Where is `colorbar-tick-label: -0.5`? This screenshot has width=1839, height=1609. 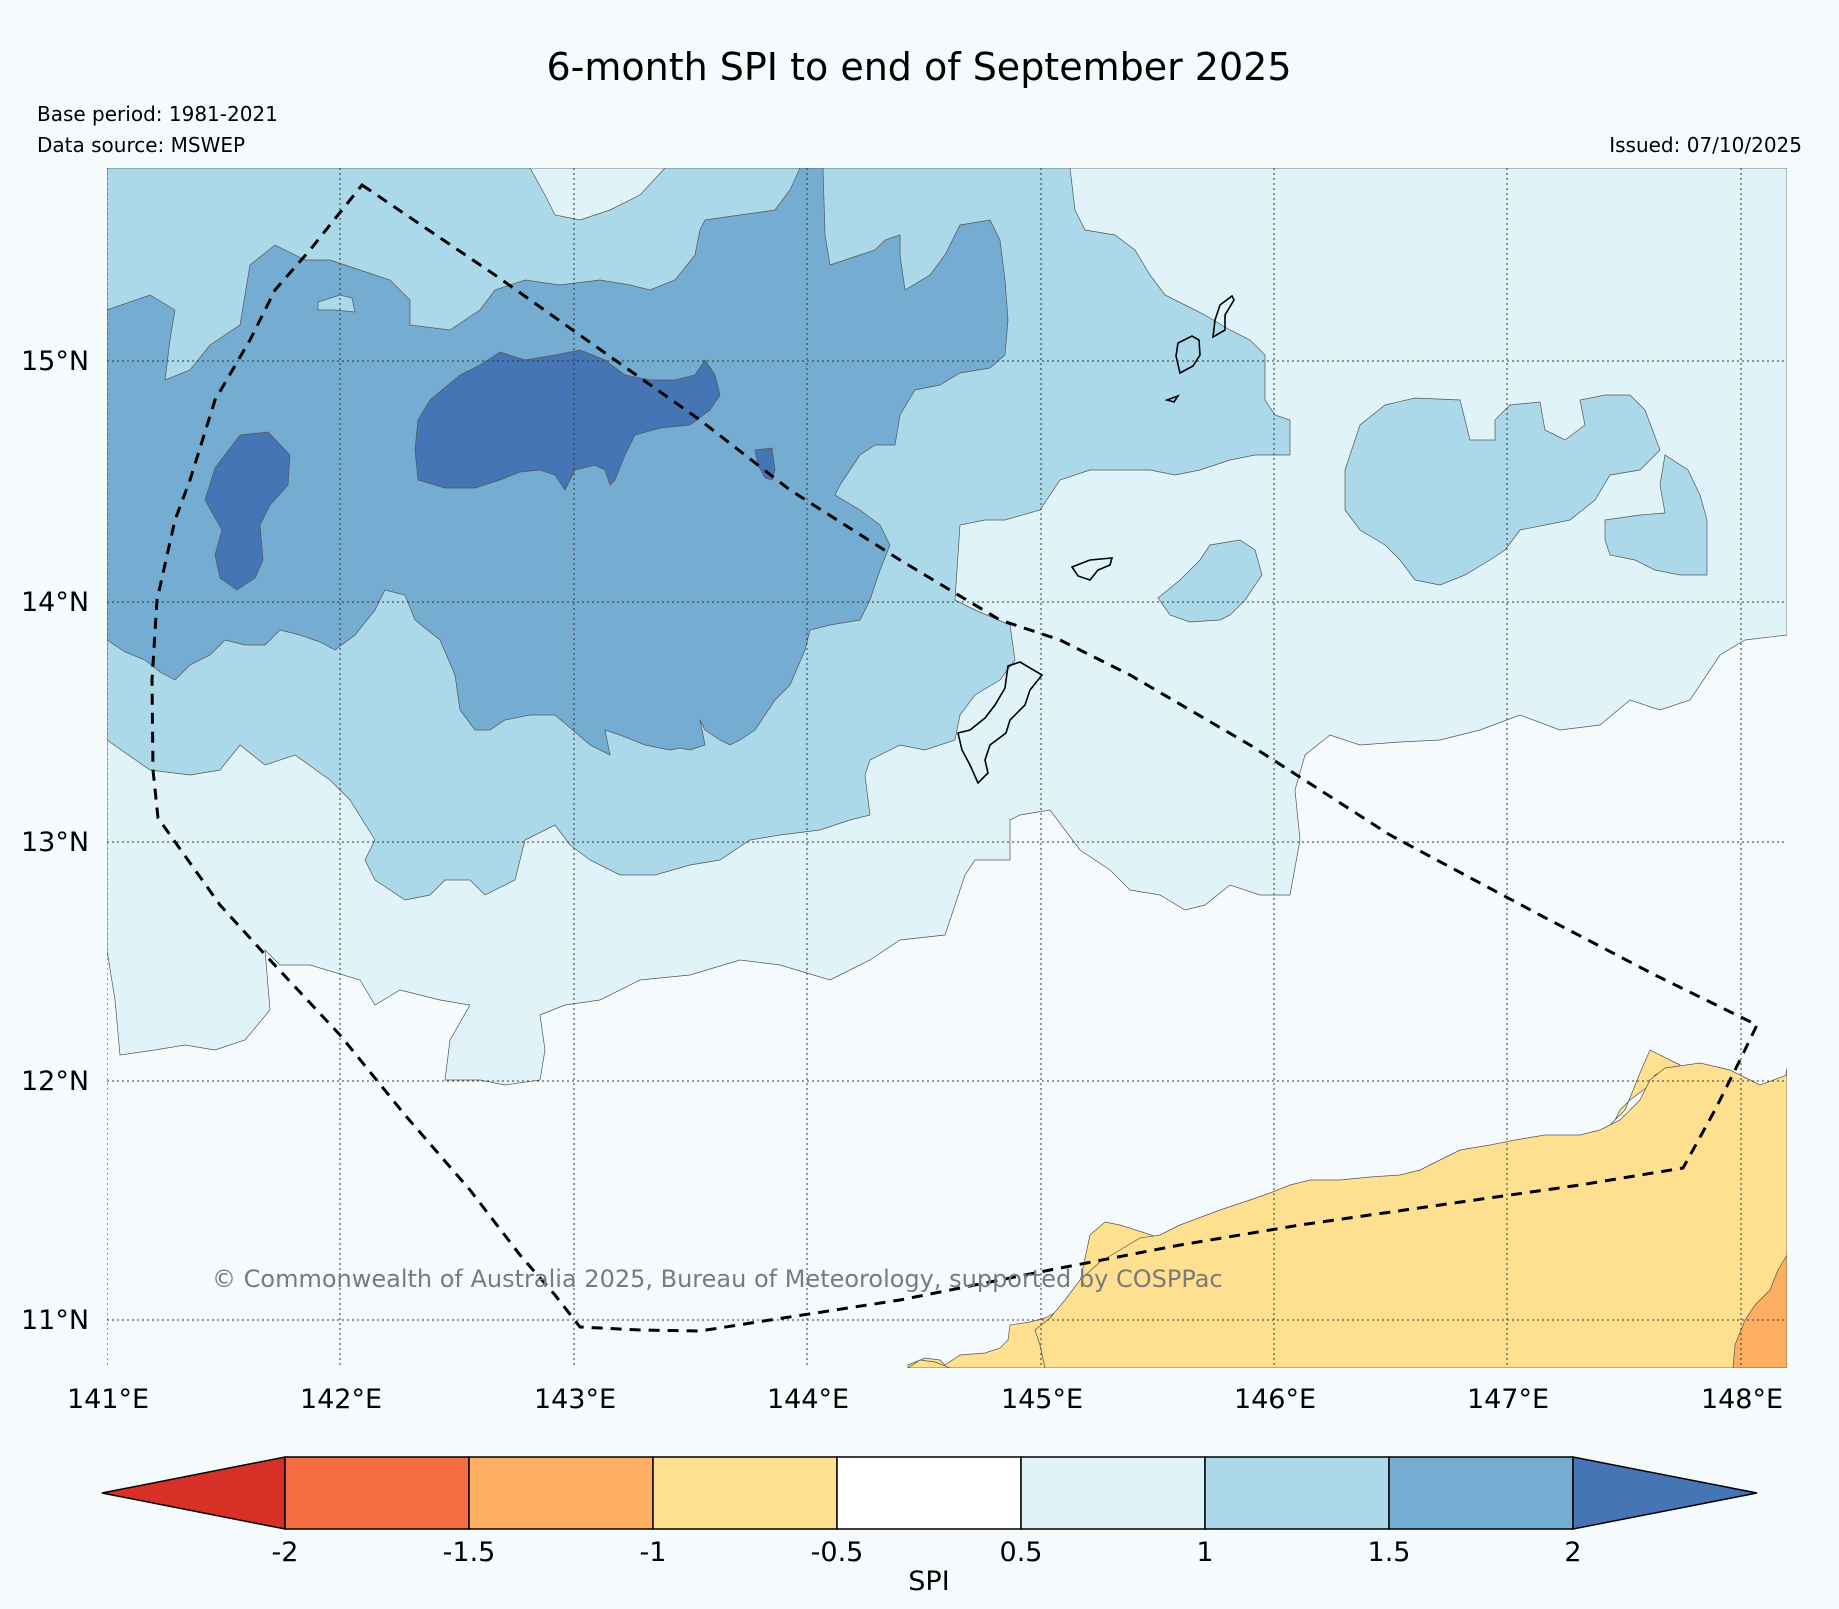 colorbar-tick-label: -0.5 is located at coordinates (837, 1552).